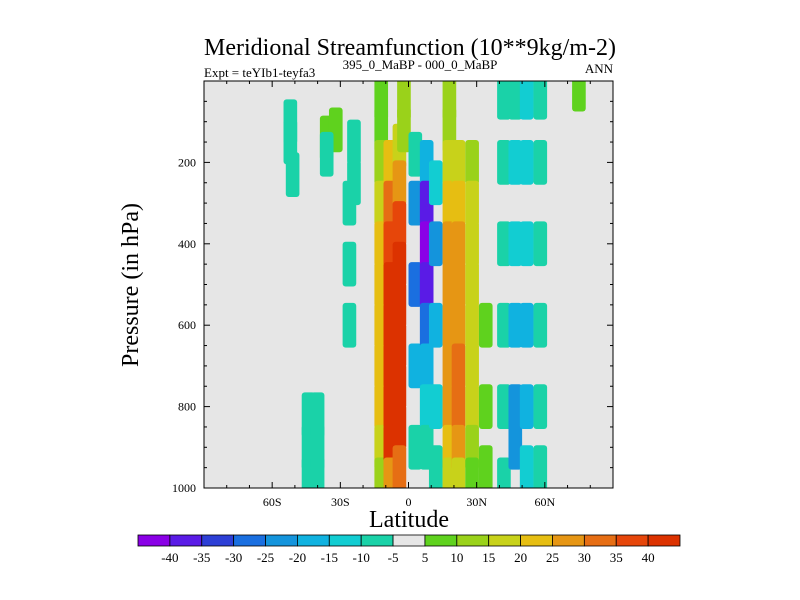  I want to click on colorbar-label: -35, so click(201, 557).